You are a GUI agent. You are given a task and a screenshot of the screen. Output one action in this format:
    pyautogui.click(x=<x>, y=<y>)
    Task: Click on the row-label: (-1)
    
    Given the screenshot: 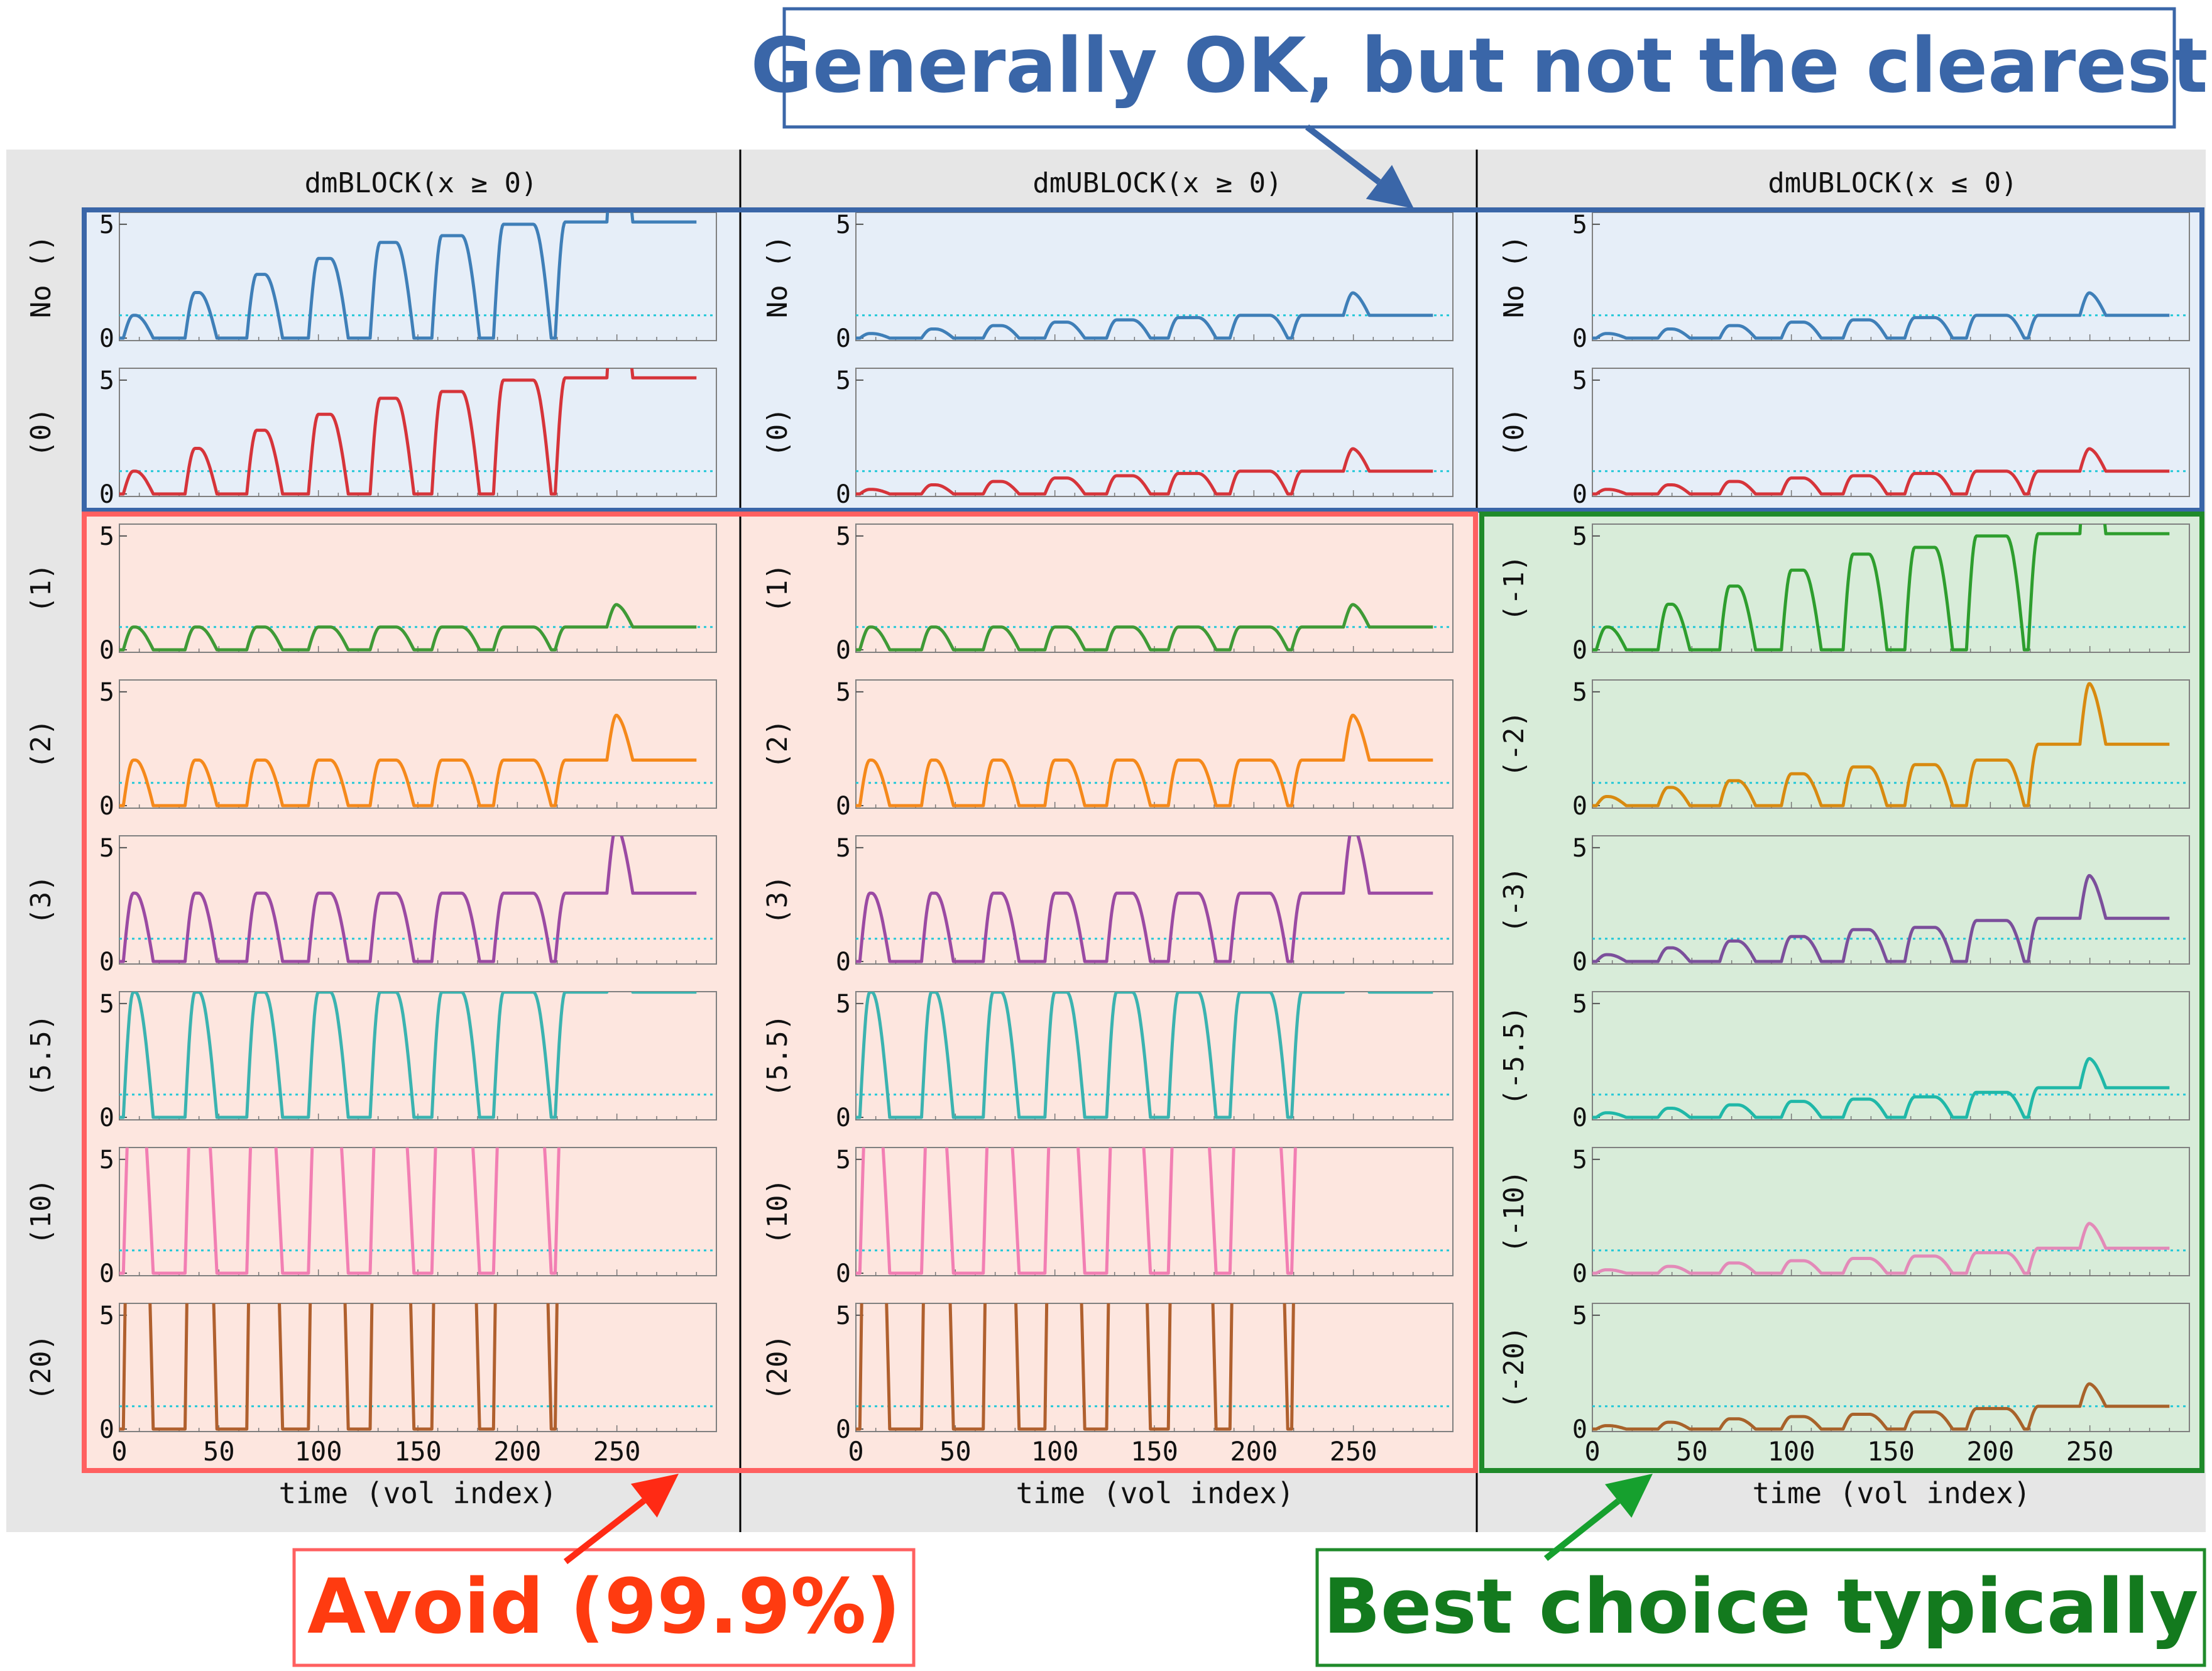 What is the action you would take?
    pyautogui.click(x=1514, y=588)
    